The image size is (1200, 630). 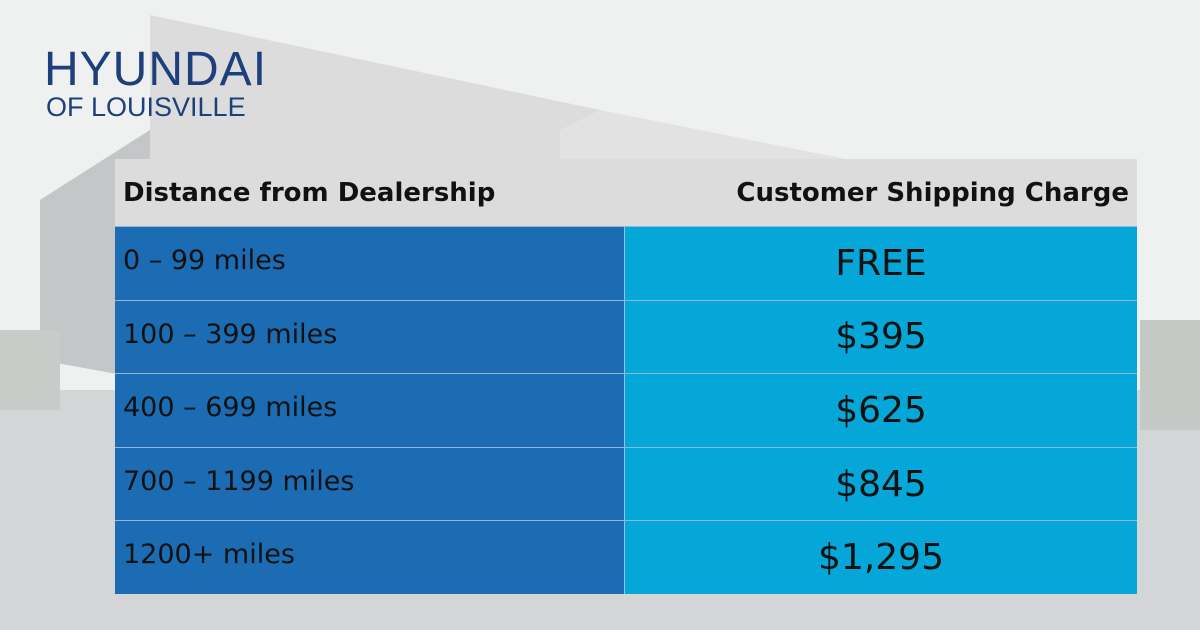 I want to click on logo-line: OF LOUISVILLE, so click(x=146, y=107).